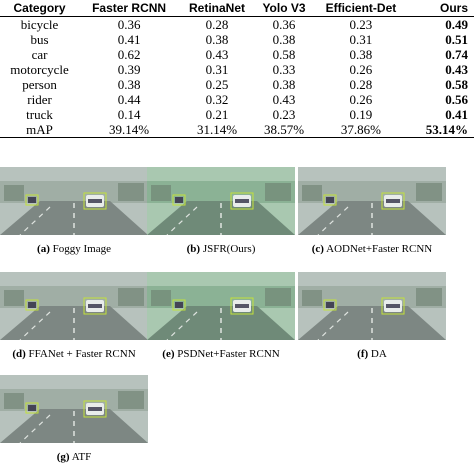  What do you see at coordinates (284, 8) in the screenshot?
I see `header-cell: Yolo V3` at bounding box center [284, 8].